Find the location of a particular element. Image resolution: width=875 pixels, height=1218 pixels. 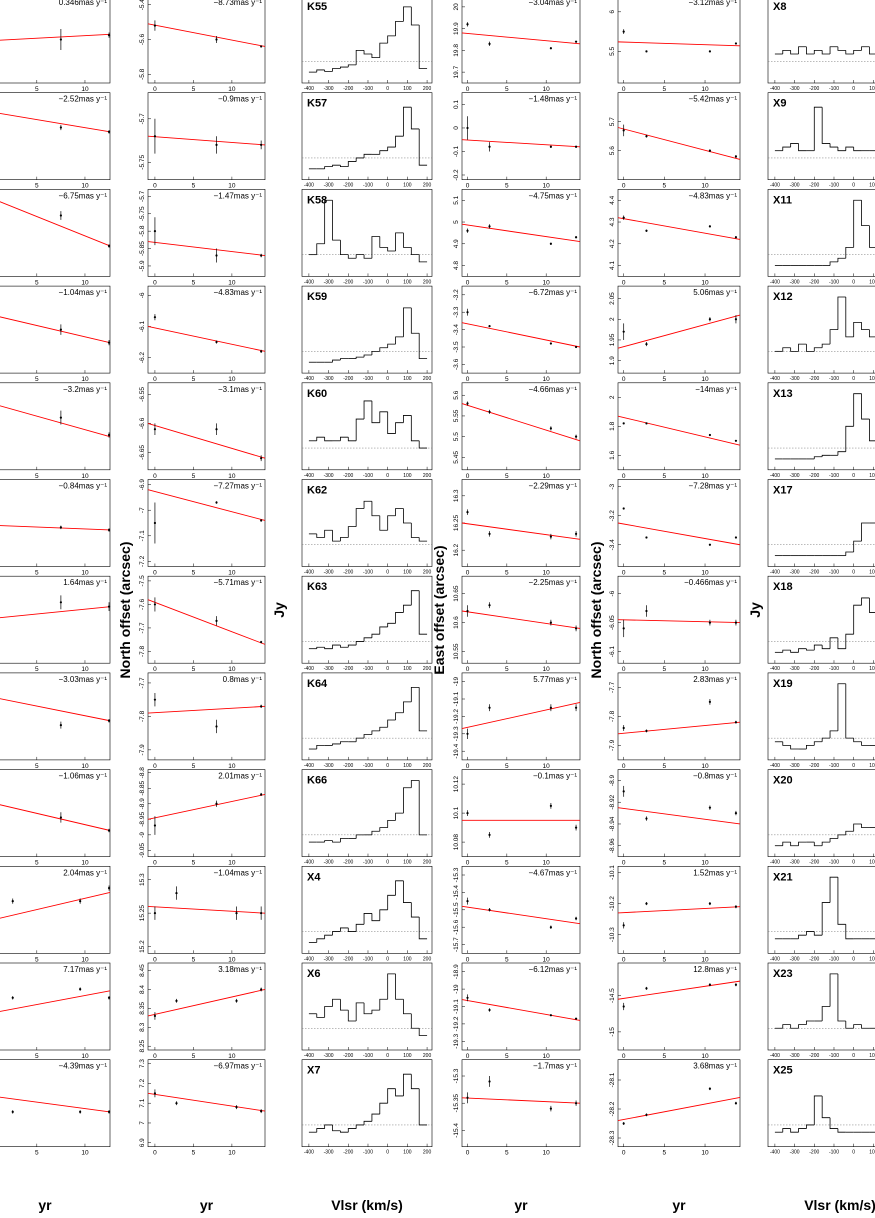

y-tick-label: 0.1 is located at coordinates (456, 104).